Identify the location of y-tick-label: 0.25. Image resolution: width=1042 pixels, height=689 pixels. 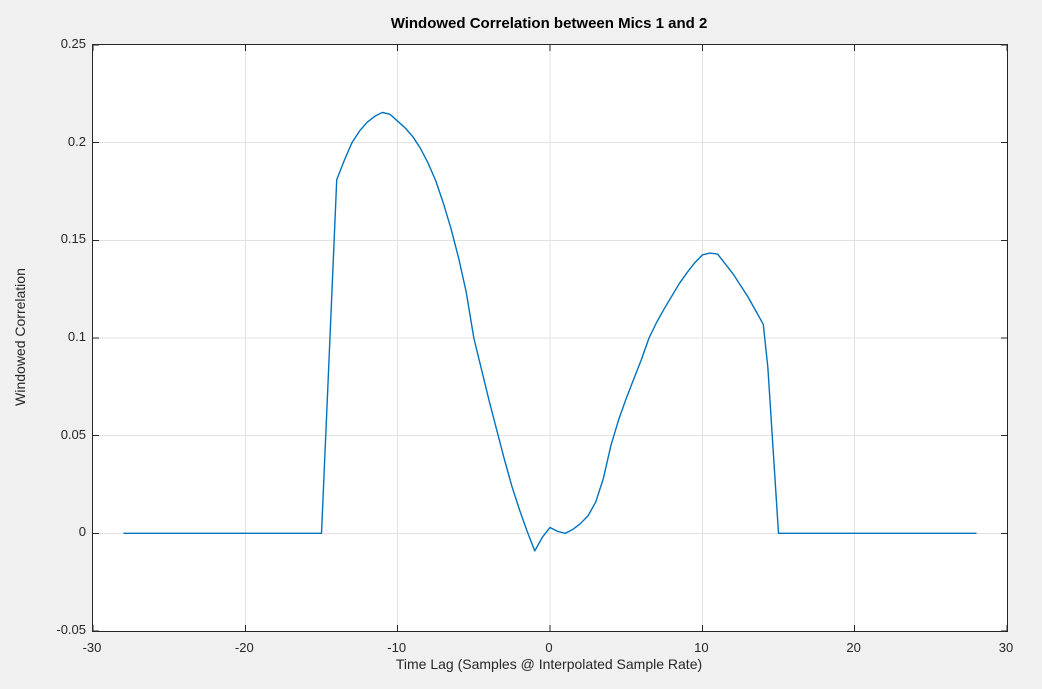
(73, 43).